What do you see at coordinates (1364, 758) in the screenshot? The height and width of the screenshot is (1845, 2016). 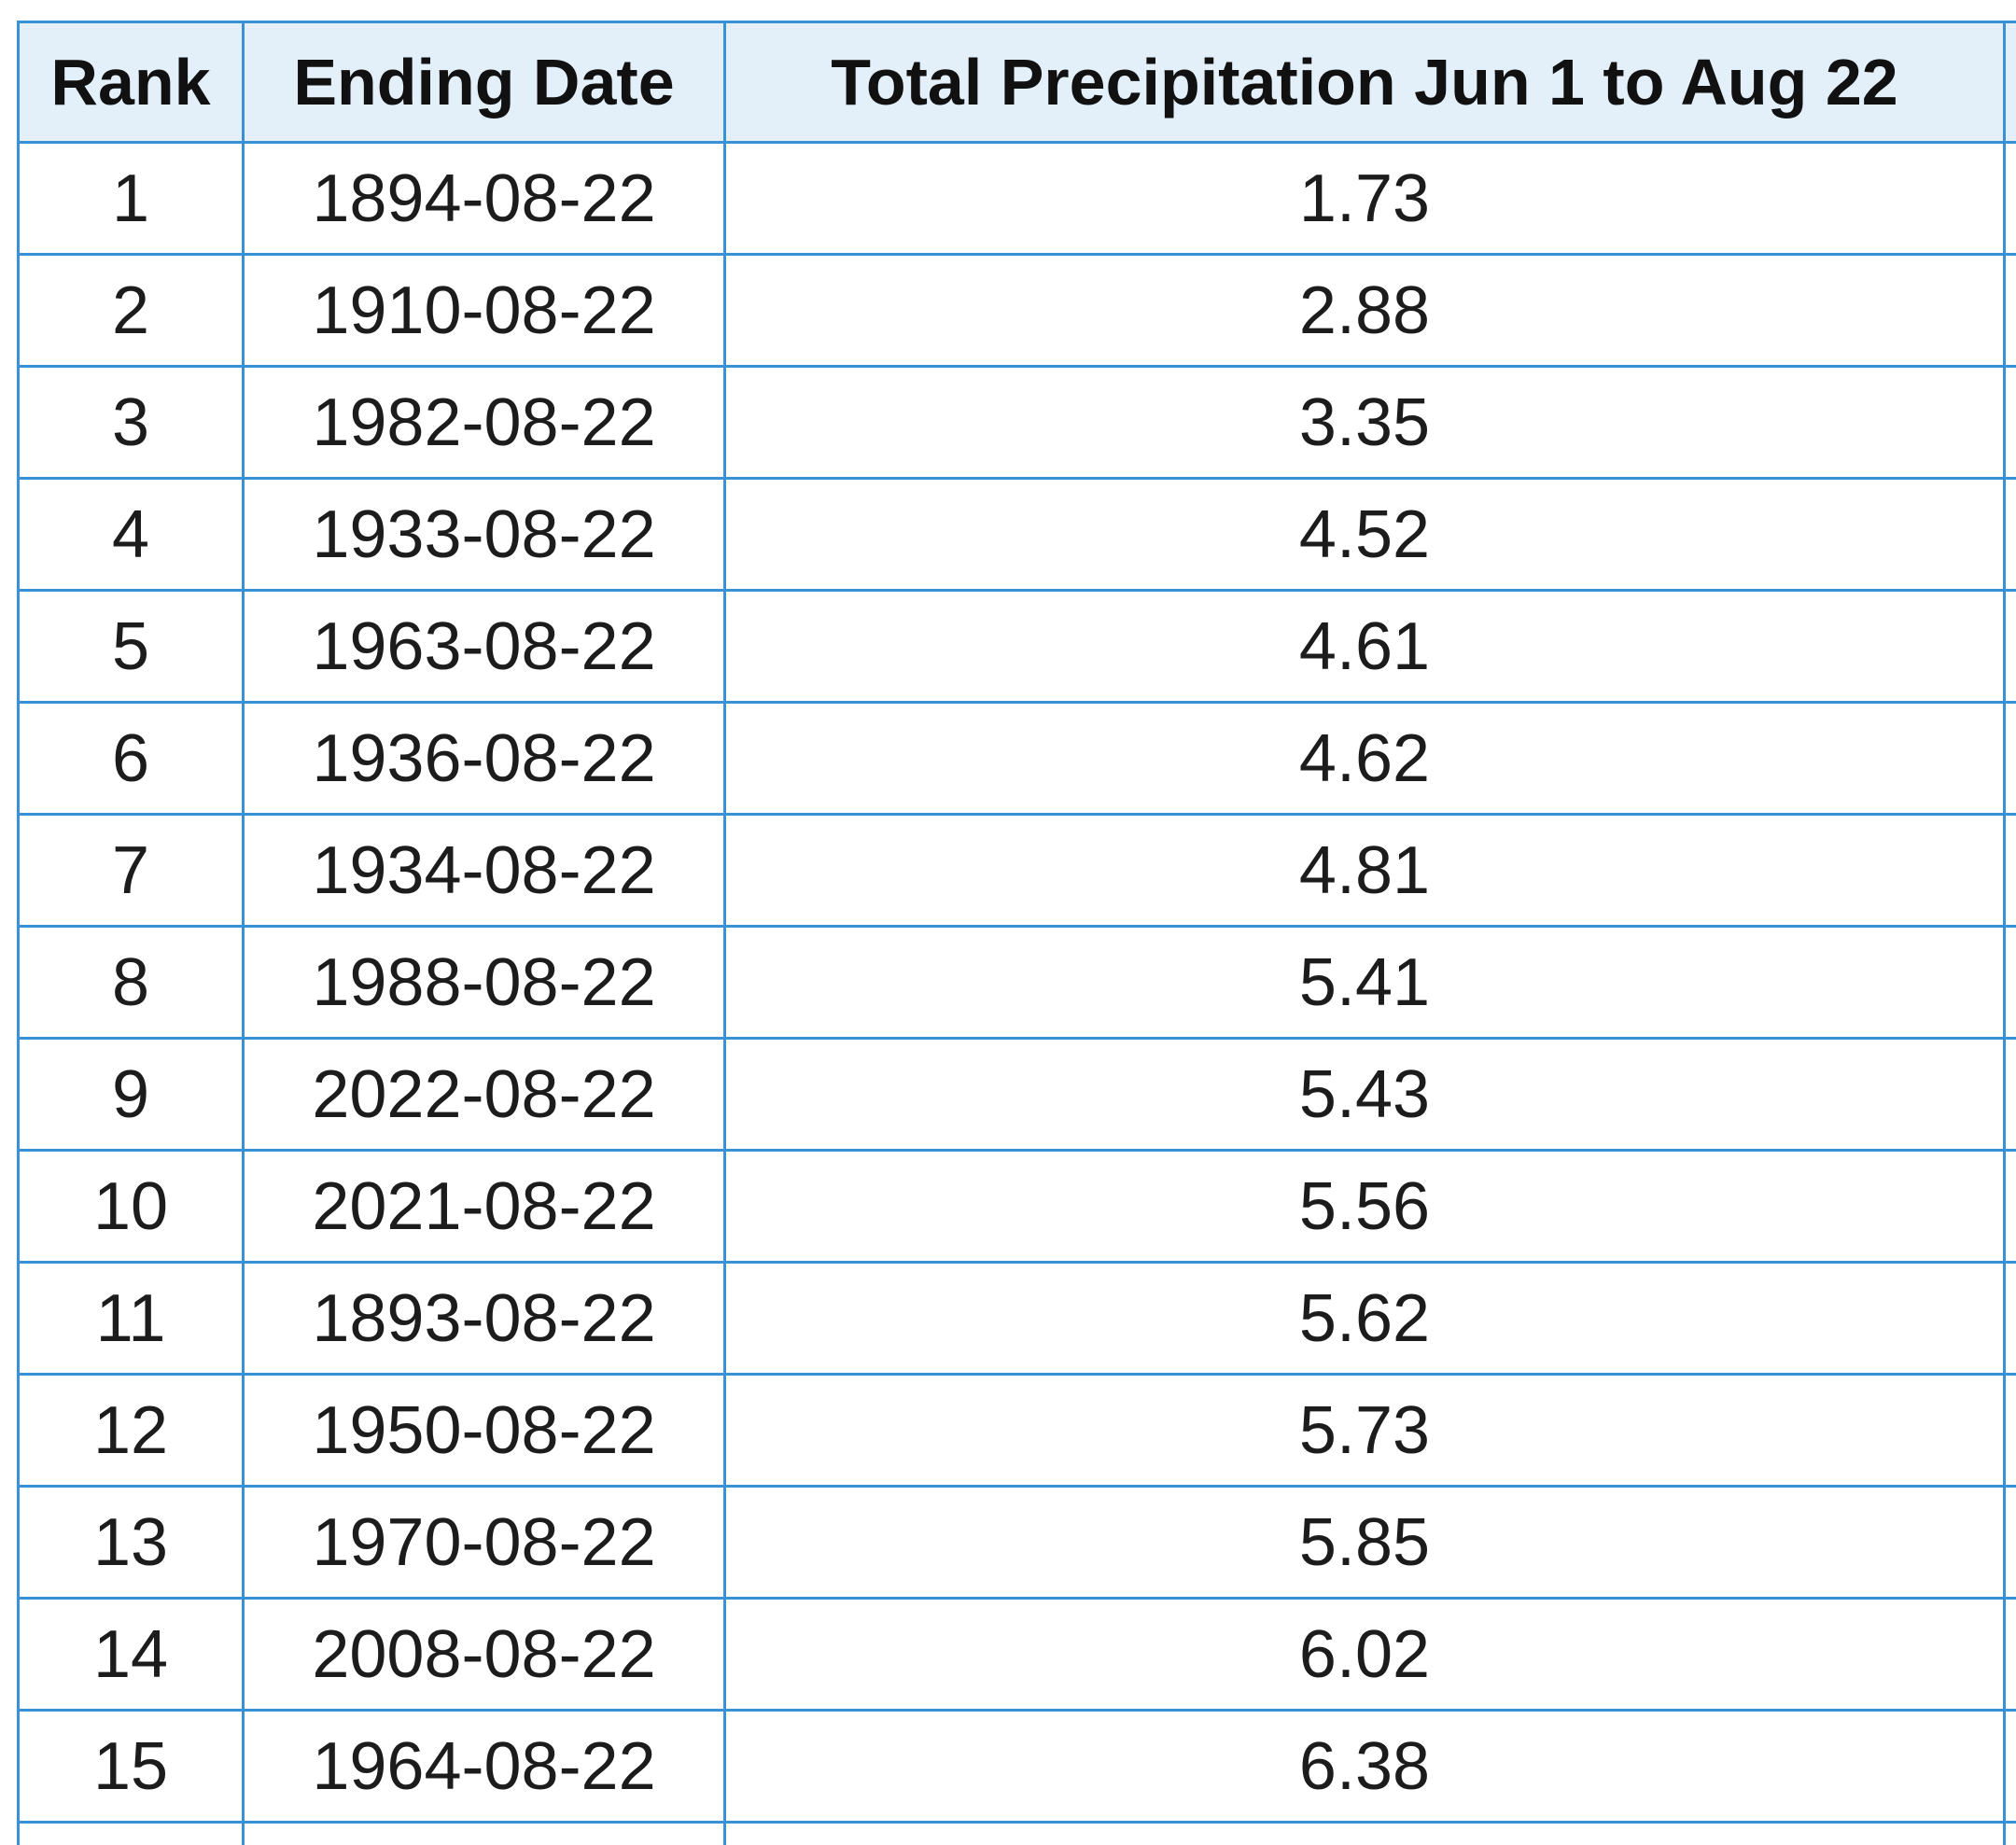 I see `precipitation-cell: 4.62` at bounding box center [1364, 758].